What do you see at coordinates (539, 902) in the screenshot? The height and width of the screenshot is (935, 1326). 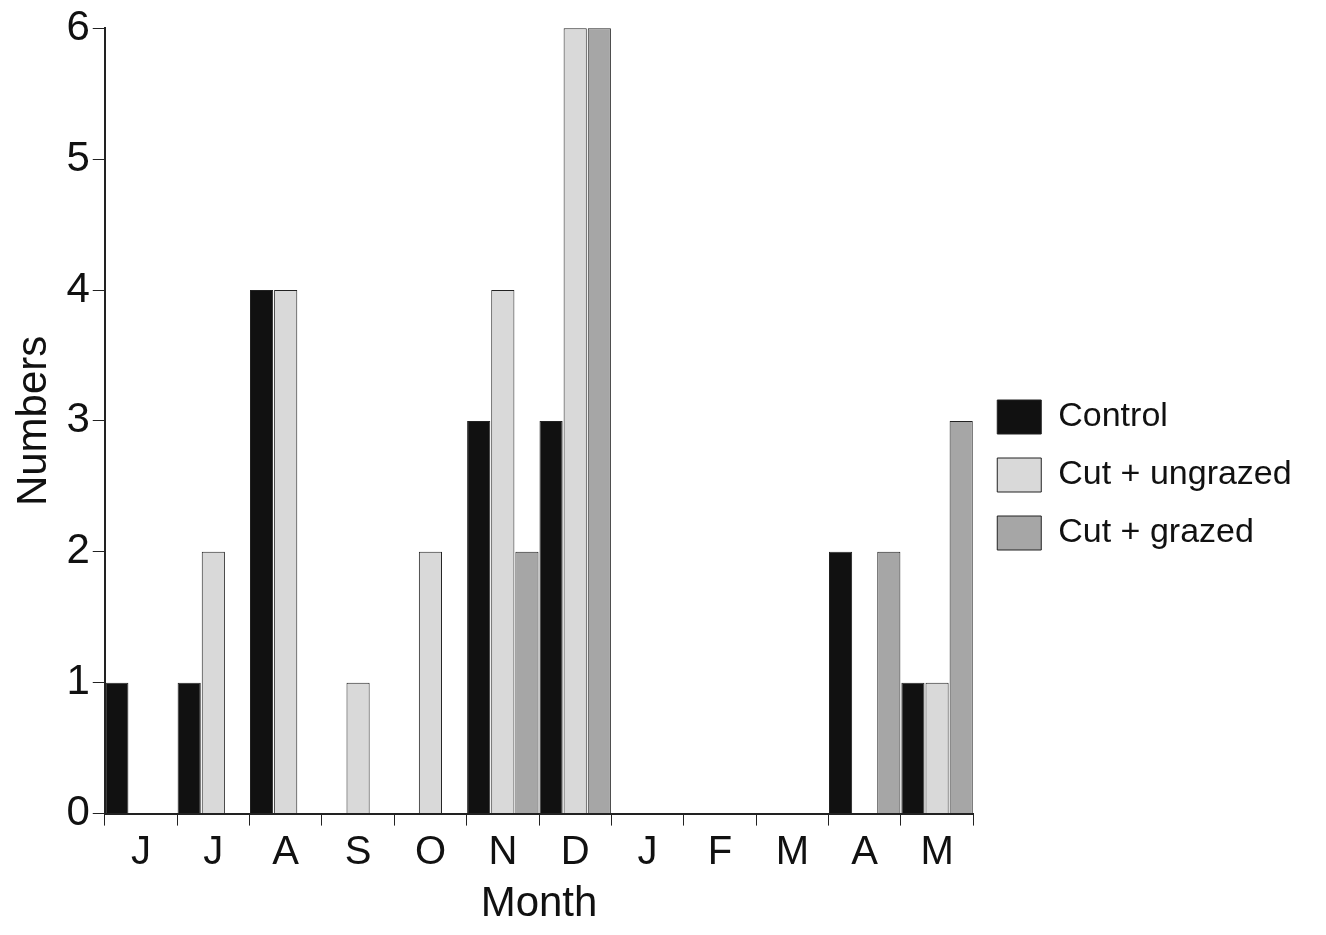 I see `x-axis-title: Month` at bounding box center [539, 902].